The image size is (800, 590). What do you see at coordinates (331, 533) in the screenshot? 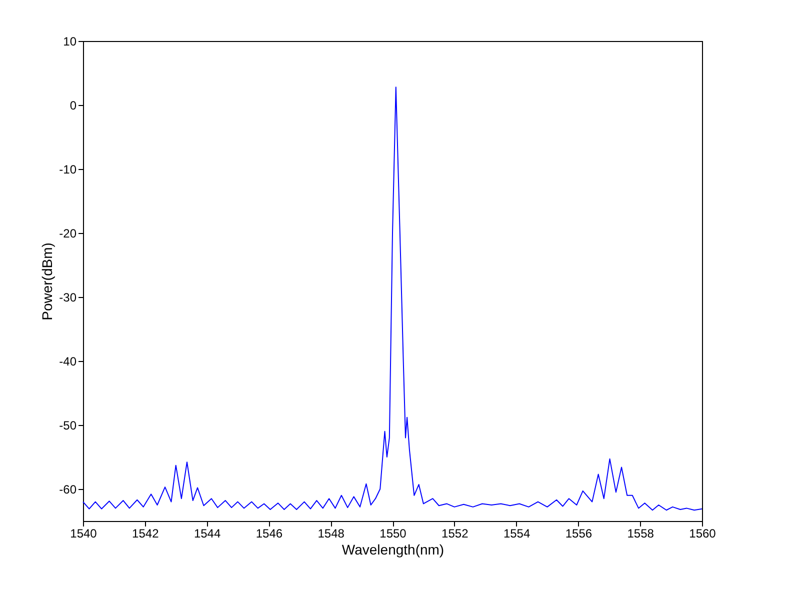
I see `x-tick-label: 1548` at bounding box center [331, 533].